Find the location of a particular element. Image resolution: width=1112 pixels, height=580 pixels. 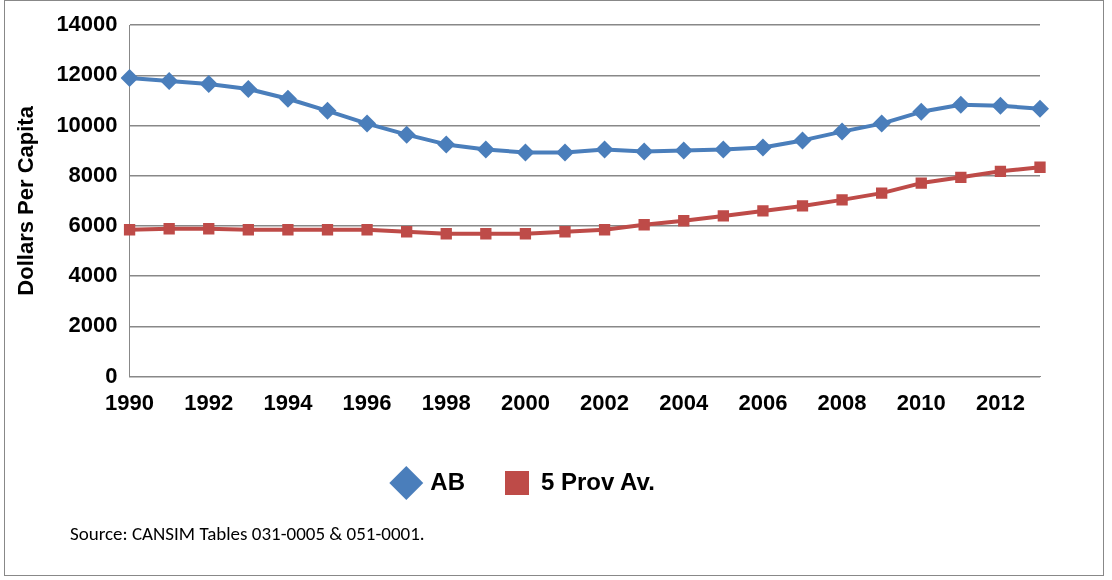

x-tick-label: 1992 is located at coordinates (209, 402).